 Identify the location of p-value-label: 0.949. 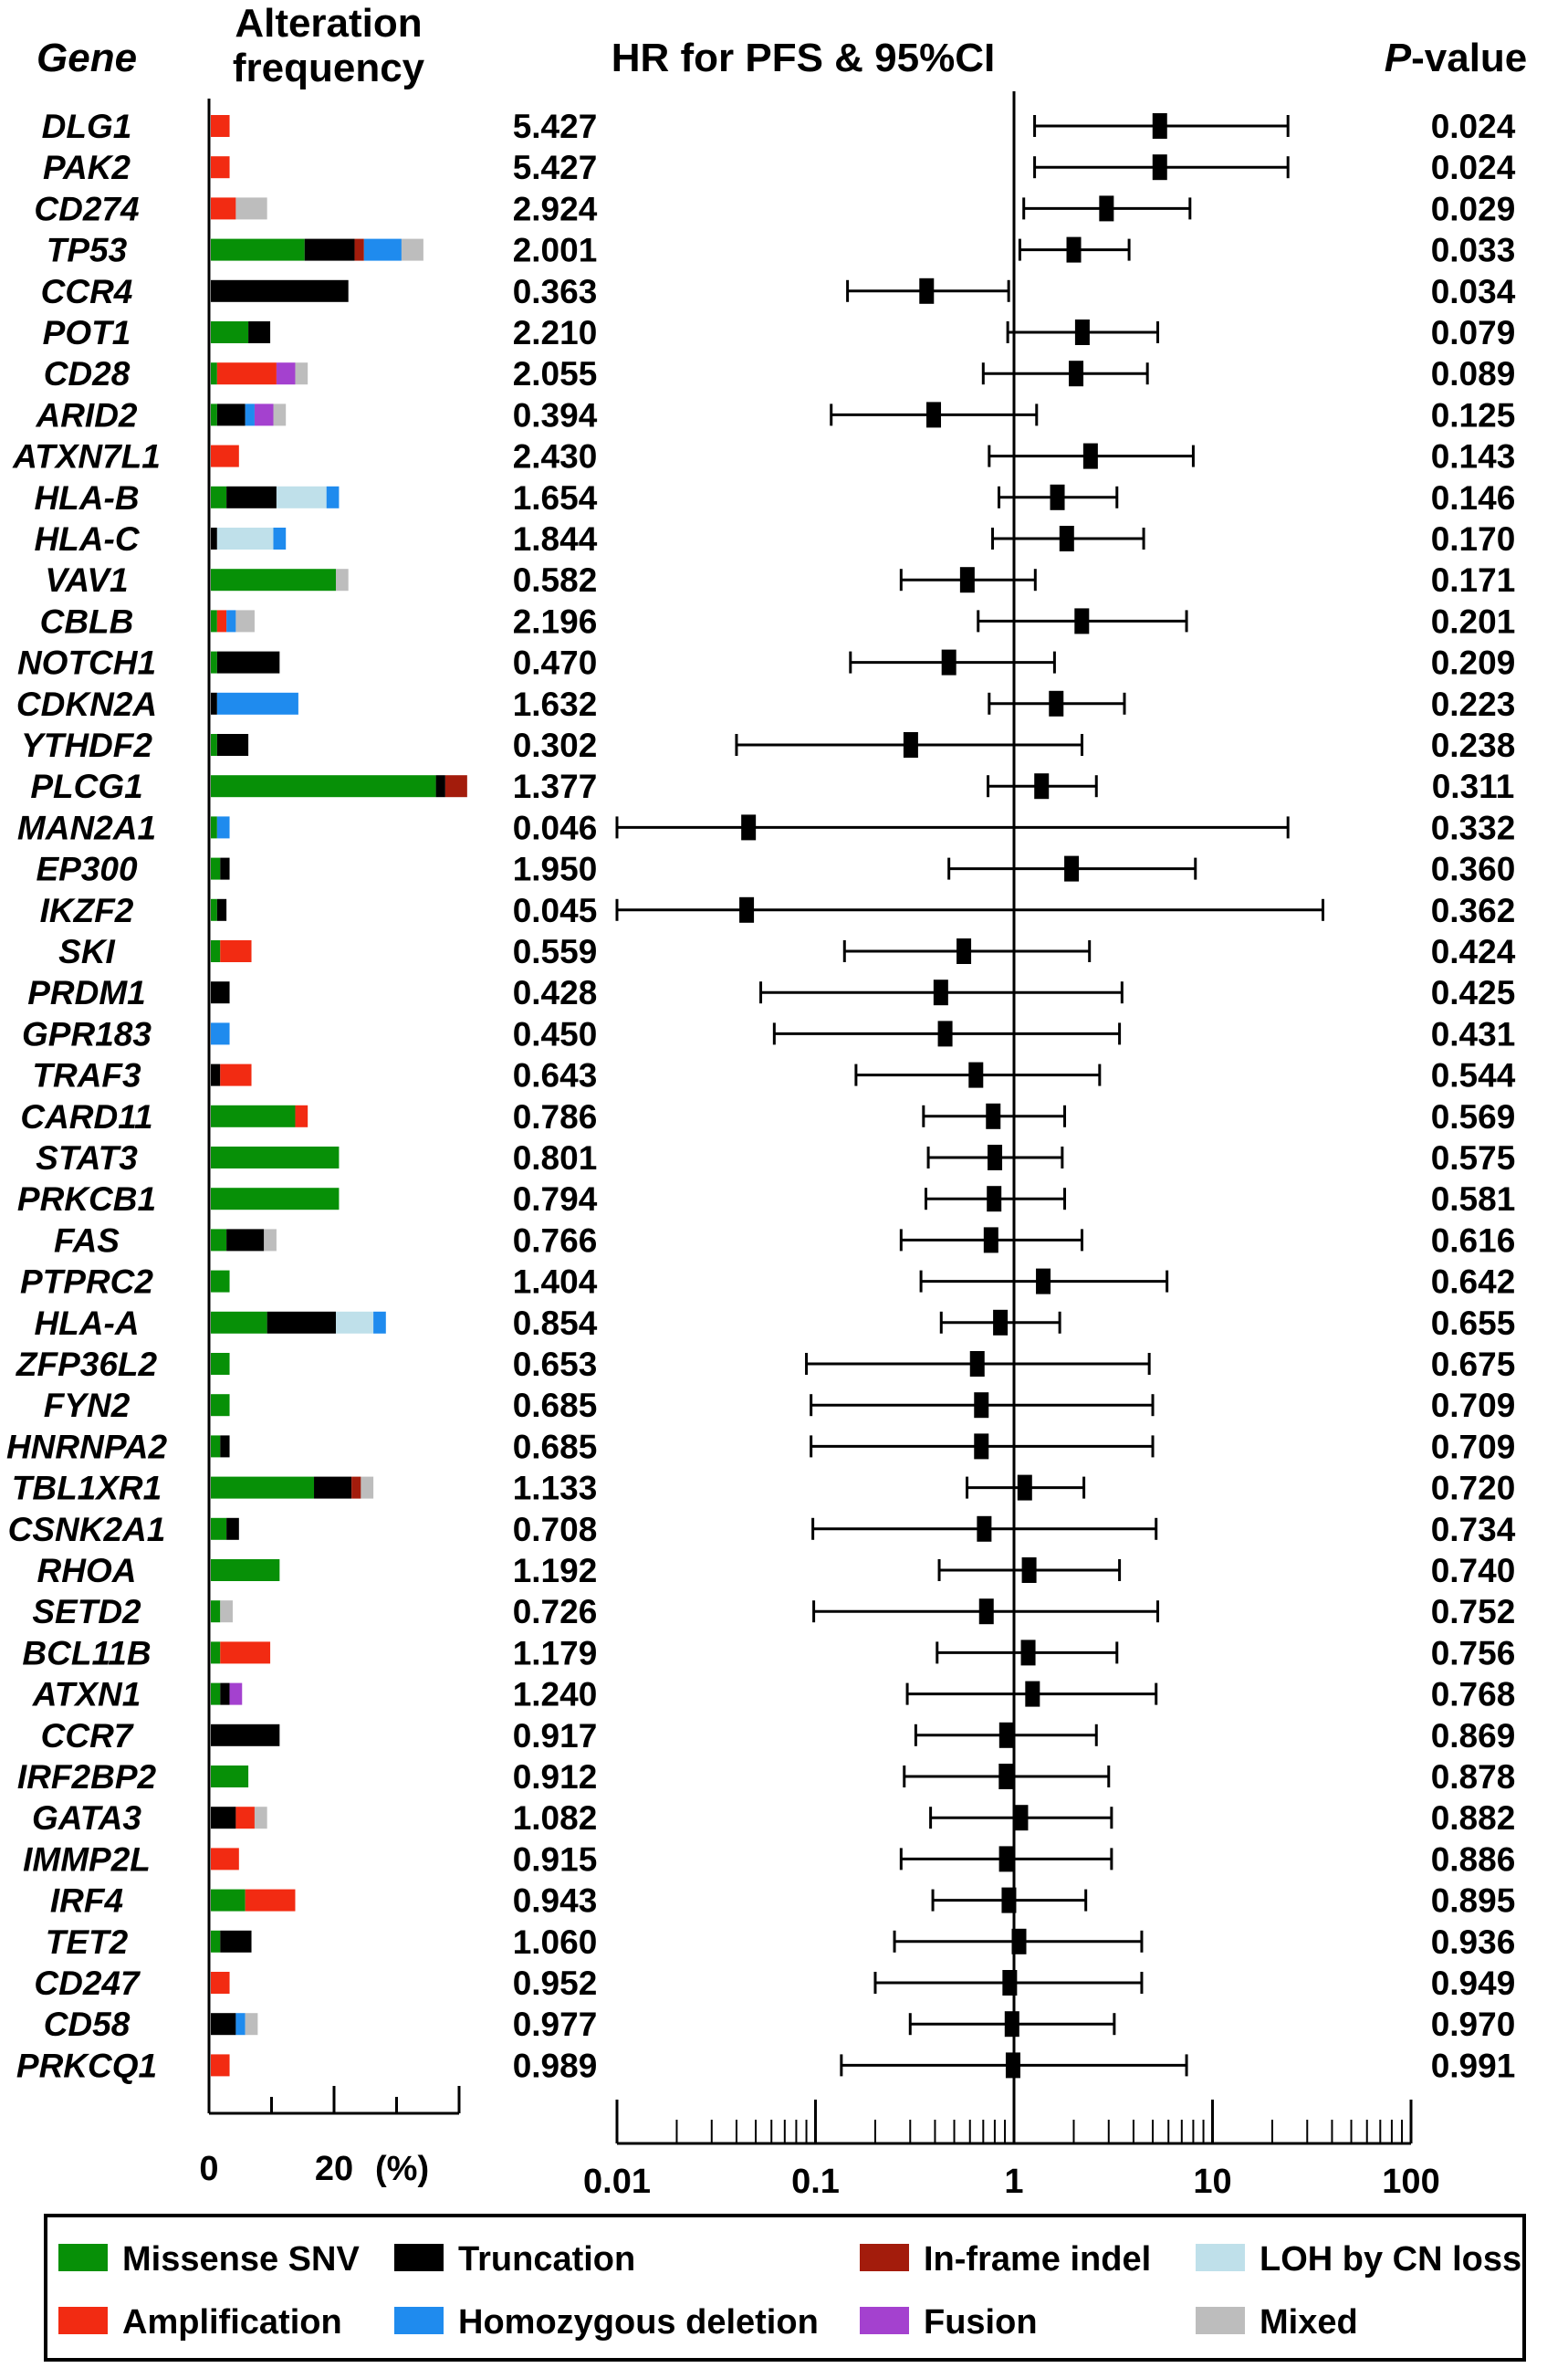
(1473, 1984).